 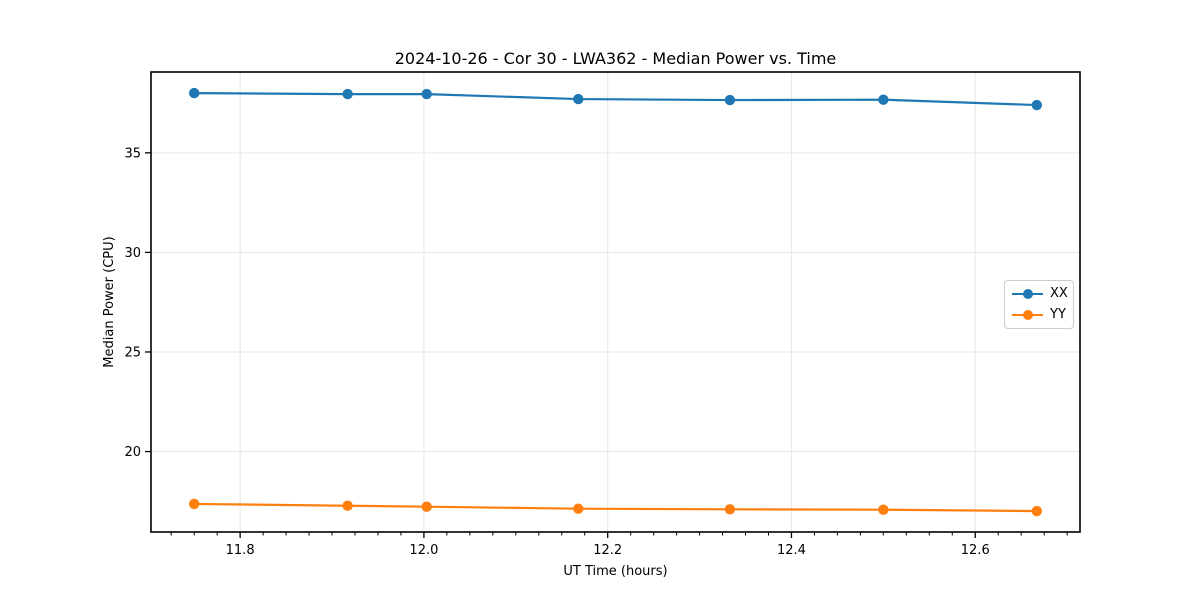 I want to click on y-tick-label: 20, so click(x=132, y=452).